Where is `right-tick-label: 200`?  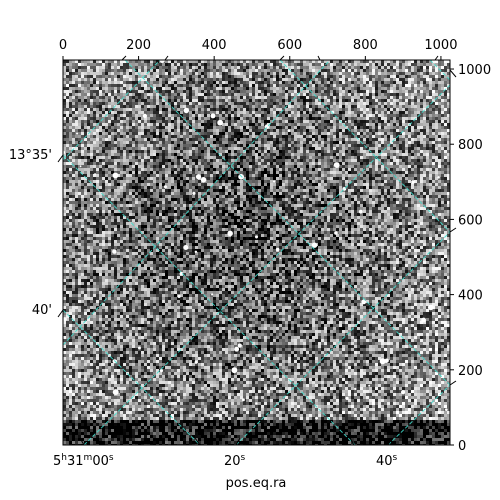
right-tick-label: 200 is located at coordinates (470, 371).